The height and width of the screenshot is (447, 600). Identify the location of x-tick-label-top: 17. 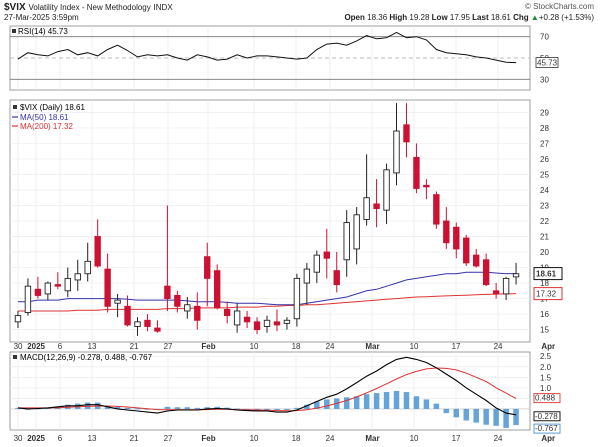
(456, 346).